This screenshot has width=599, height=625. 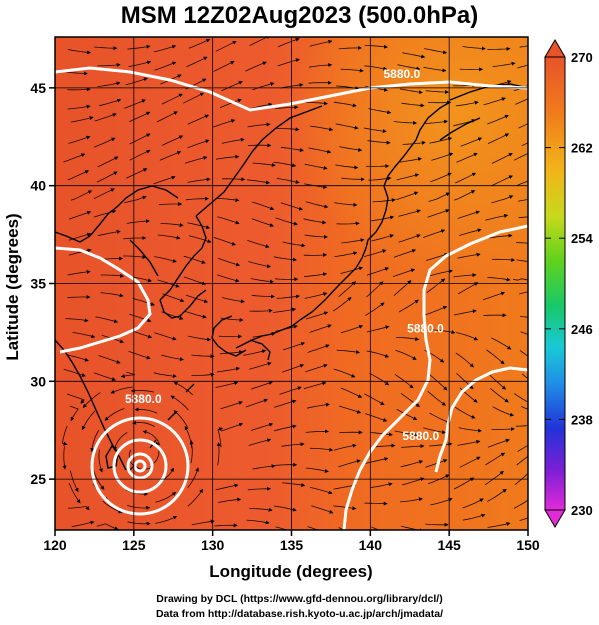 What do you see at coordinates (569, 284) in the screenshot?
I see `colorbar-ticks: 270 262 254 246 238 230` at bounding box center [569, 284].